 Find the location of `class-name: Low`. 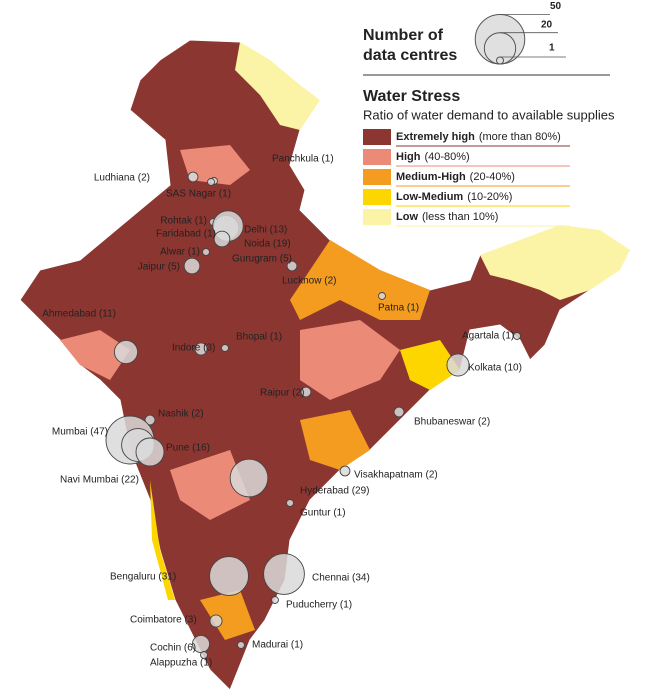

class-name: Low is located at coordinates (407, 217).